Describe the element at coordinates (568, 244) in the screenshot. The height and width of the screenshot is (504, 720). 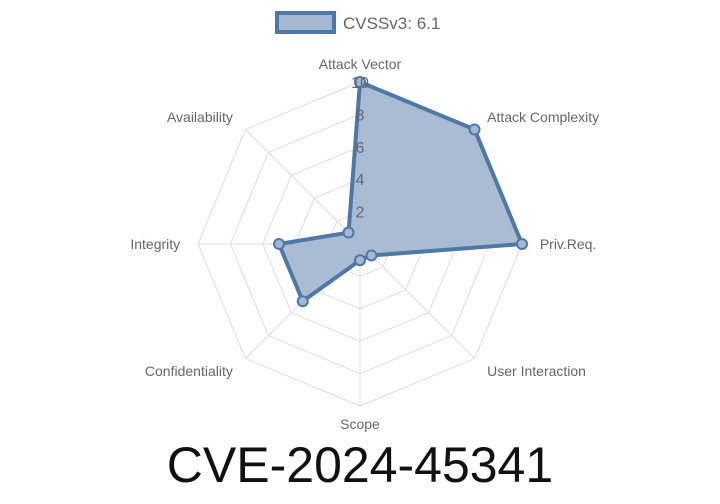
I see `axis-label: Priv.Req.` at that location.